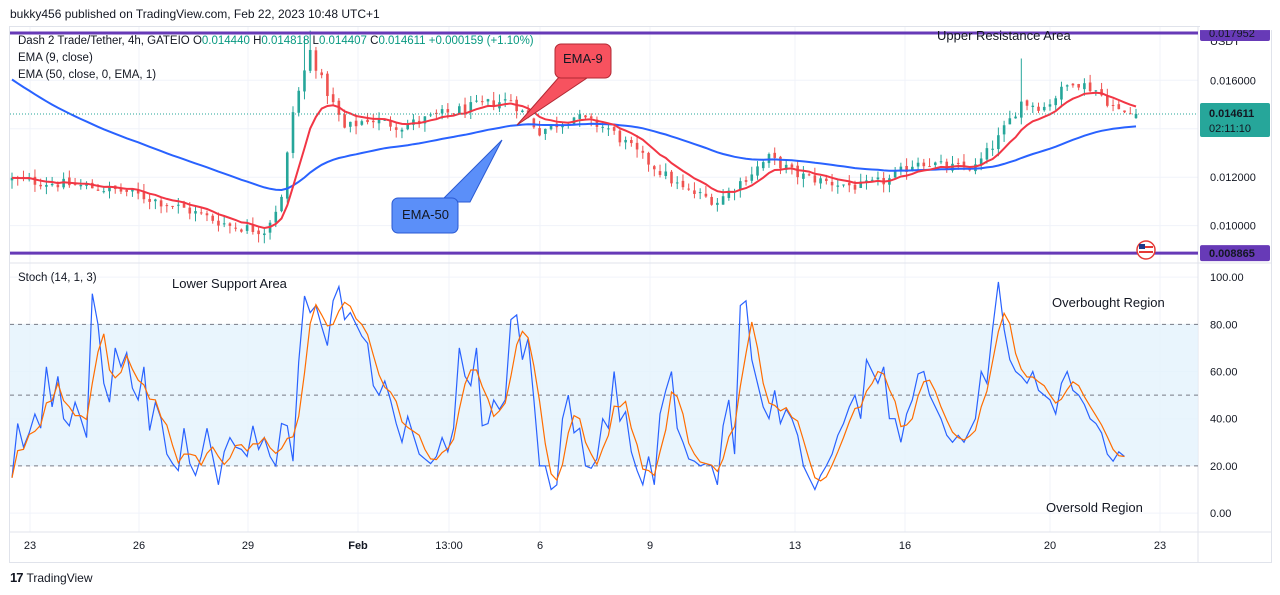  I want to click on footer-brand: 17 TradingView, so click(51, 577).